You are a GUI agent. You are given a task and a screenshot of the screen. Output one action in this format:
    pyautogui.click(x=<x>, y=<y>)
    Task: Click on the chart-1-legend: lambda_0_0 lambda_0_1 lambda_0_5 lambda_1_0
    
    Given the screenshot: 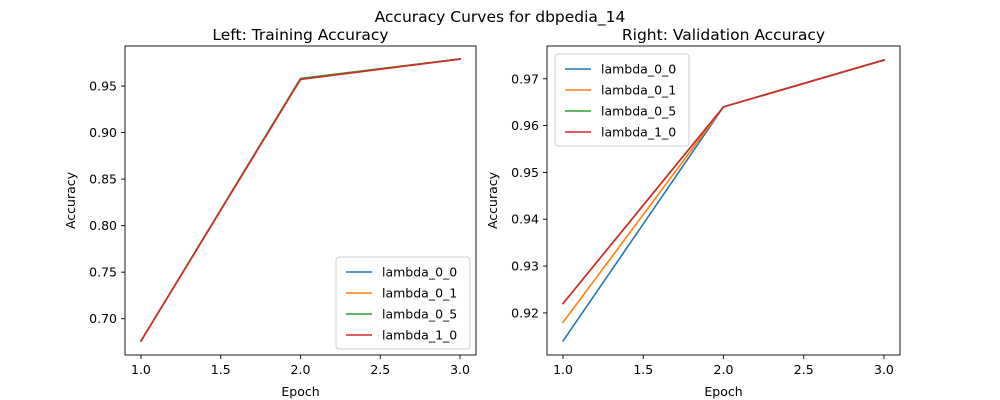 What is the action you would take?
    pyautogui.click(x=622, y=100)
    